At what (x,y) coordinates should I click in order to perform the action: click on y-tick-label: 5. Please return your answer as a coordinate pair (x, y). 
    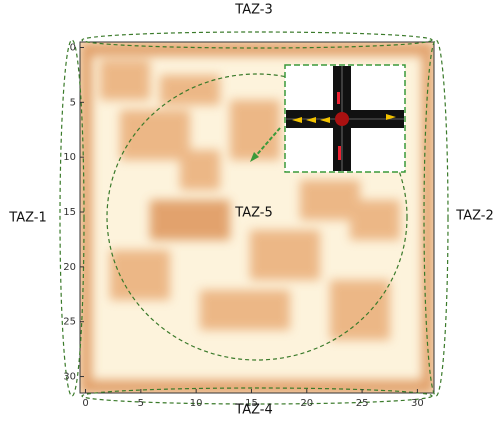
    Looking at the image, I should click on (73, 102).